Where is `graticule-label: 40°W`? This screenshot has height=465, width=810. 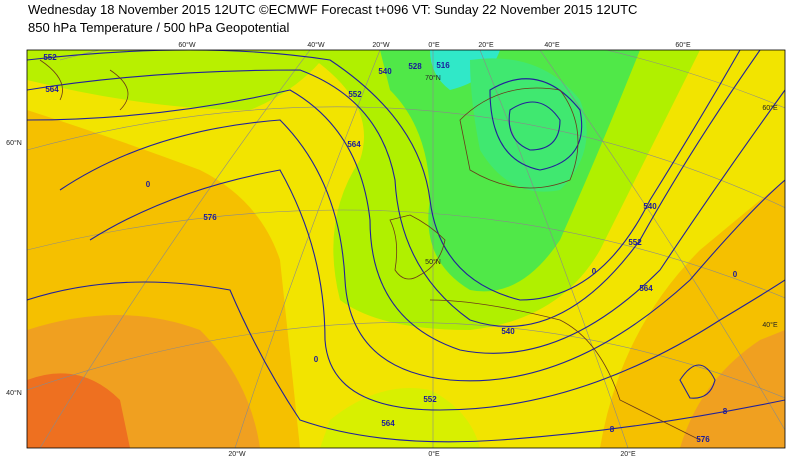
graticule-label: 40°W is located at coordinates (316, 45).